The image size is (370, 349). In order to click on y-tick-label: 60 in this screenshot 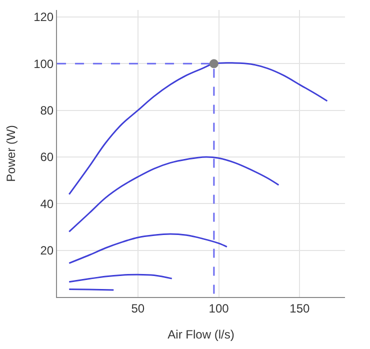, I will do `click(47, 157)`.